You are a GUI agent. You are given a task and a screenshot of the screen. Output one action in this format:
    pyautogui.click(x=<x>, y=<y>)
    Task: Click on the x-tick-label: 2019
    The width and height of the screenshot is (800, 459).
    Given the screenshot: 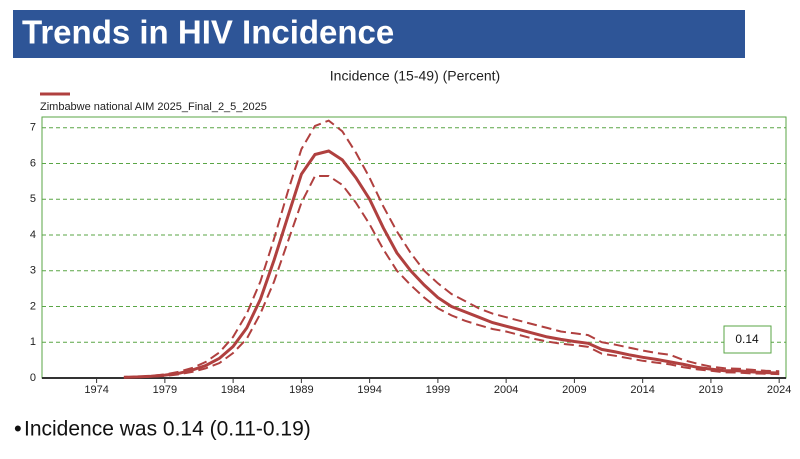 What is the action you would take?
    pyautogui.click(x=711, y=390)
    